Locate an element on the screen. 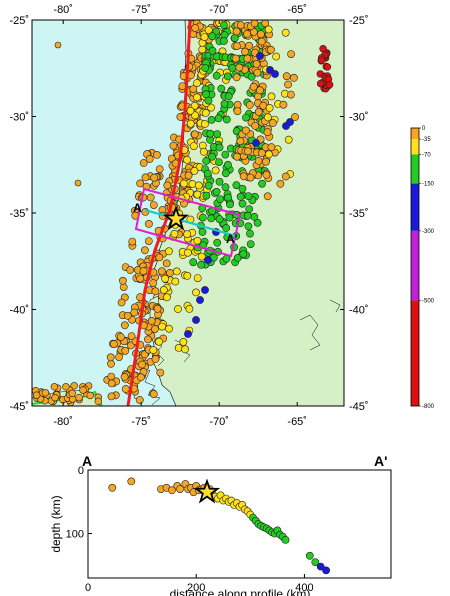  lon-tick-label-bottom: -80˚ is located at coordinates (63, 422).